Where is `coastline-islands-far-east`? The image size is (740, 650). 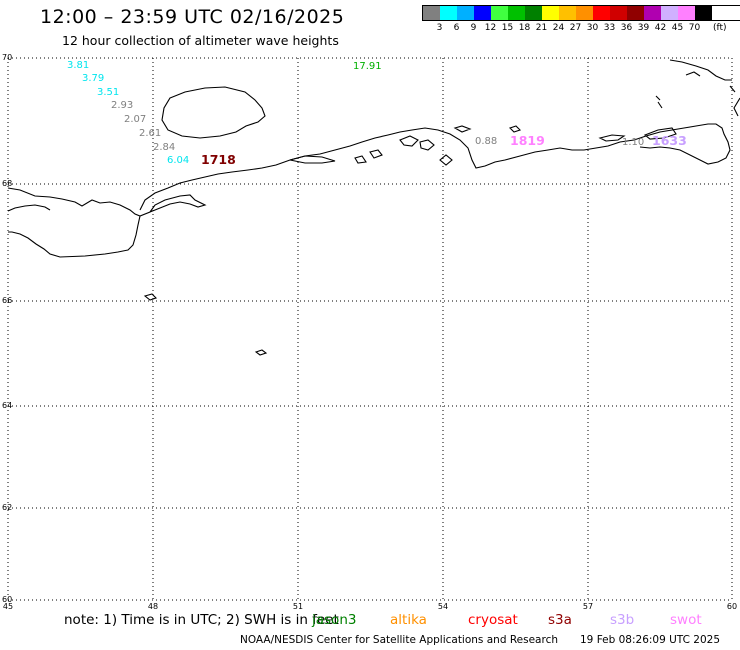
coastline-islands-far-east is located at coordinates (565, 133).